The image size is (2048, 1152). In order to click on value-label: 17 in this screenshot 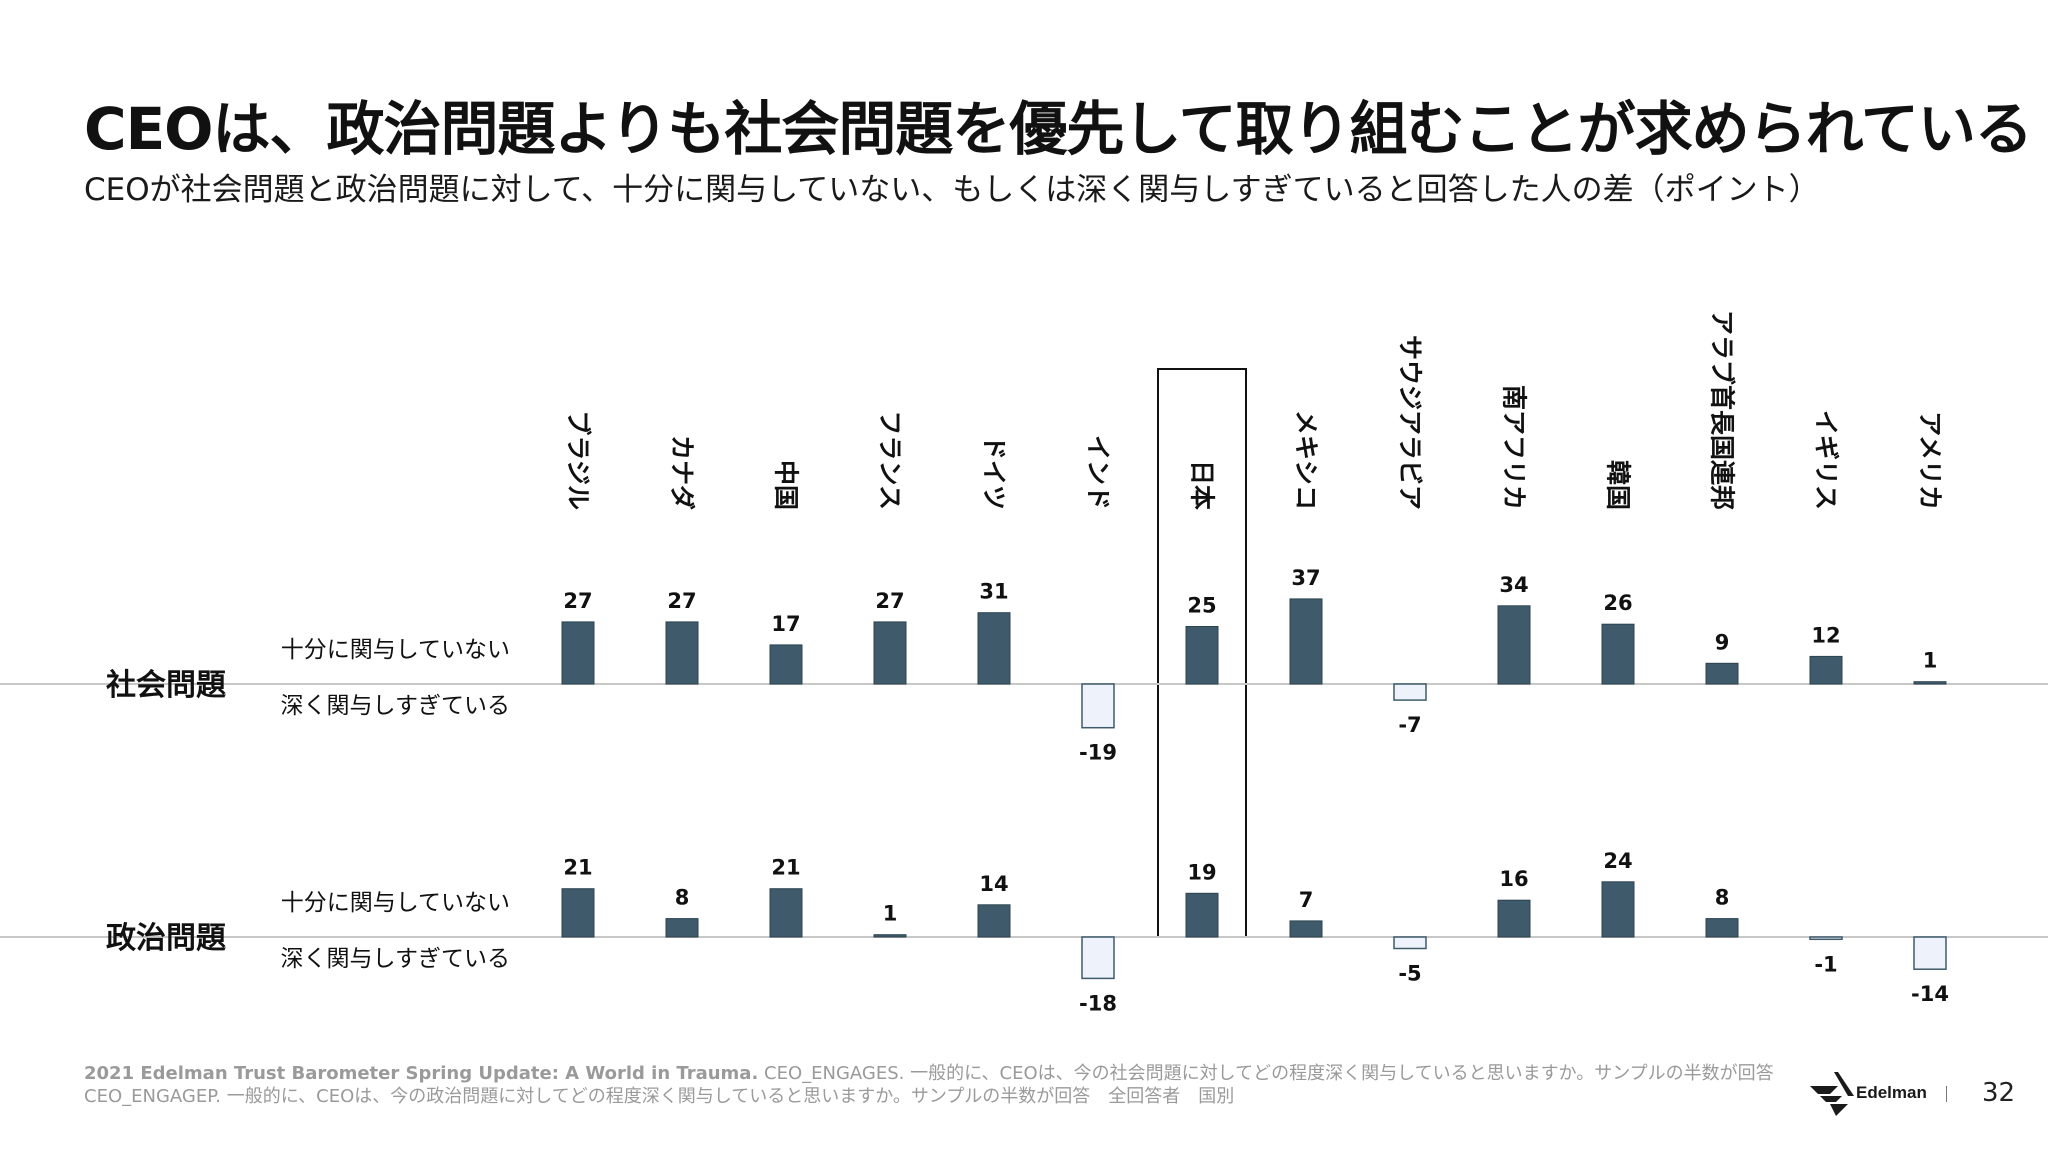, I will do `click(785, 624)`.